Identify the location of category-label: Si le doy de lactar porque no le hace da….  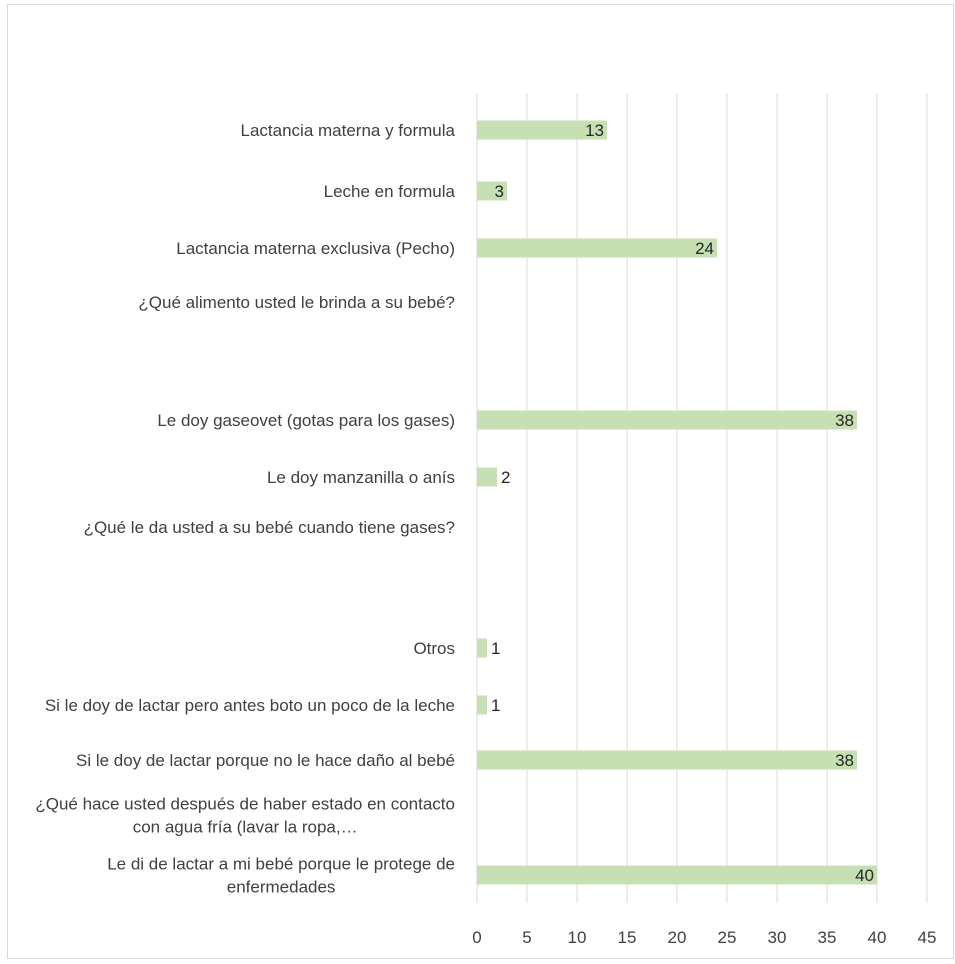
(265, 760).